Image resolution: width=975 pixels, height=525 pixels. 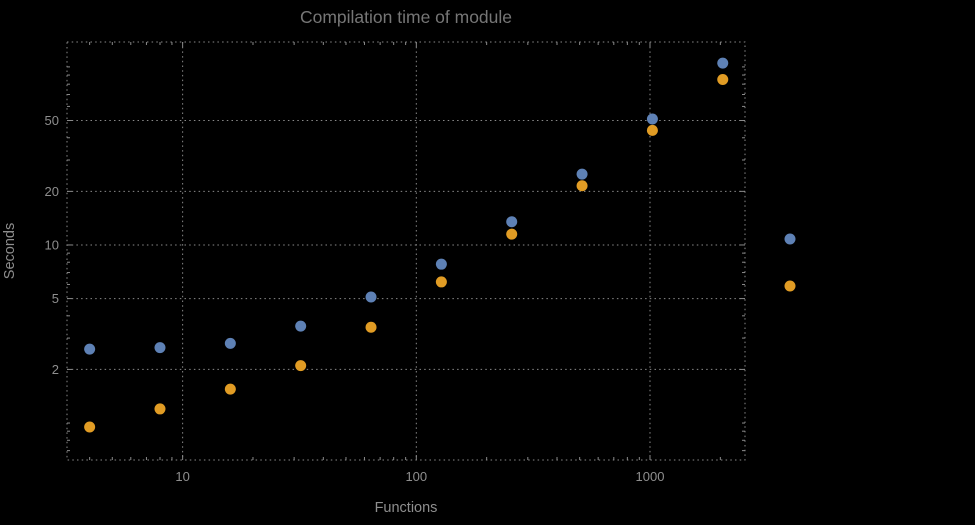 What do you see at coordinates (55, 369) in the screenshot?
I see `y-tick-label: 2` at bounding box center [55, 369].